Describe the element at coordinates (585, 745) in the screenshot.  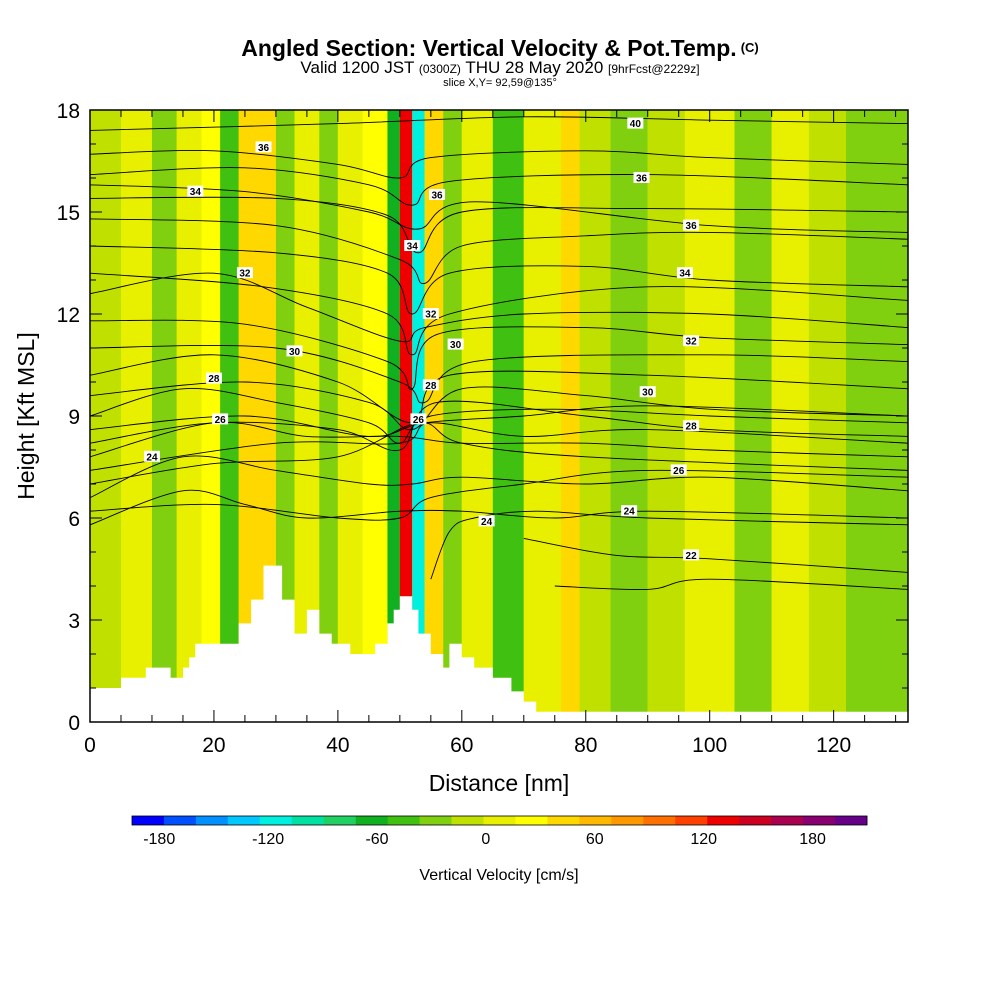
I see `x-tick-label: 80` at that location.